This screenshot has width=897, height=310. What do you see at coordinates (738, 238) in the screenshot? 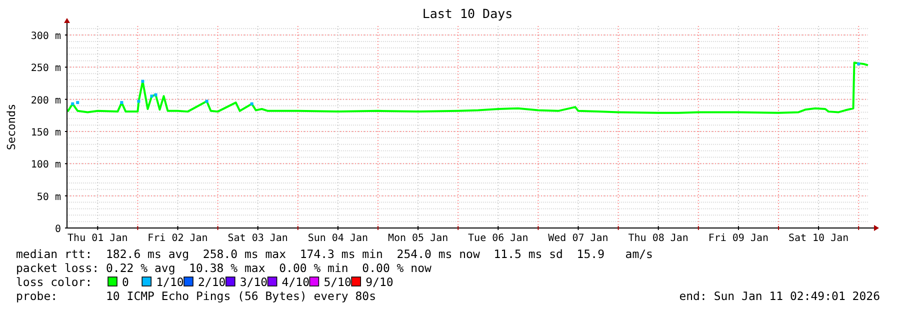
I see `x-tick-label: Fri 09 Jan` at bounding box center [738, 238].